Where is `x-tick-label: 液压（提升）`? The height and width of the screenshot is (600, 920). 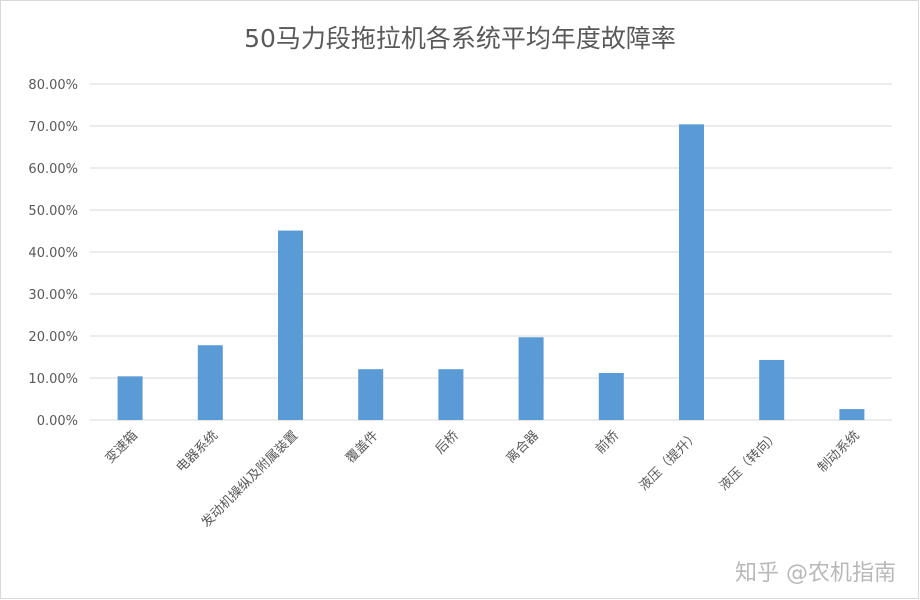
x-tick-label: 液压（提升） is located at coordinates (669, 461).